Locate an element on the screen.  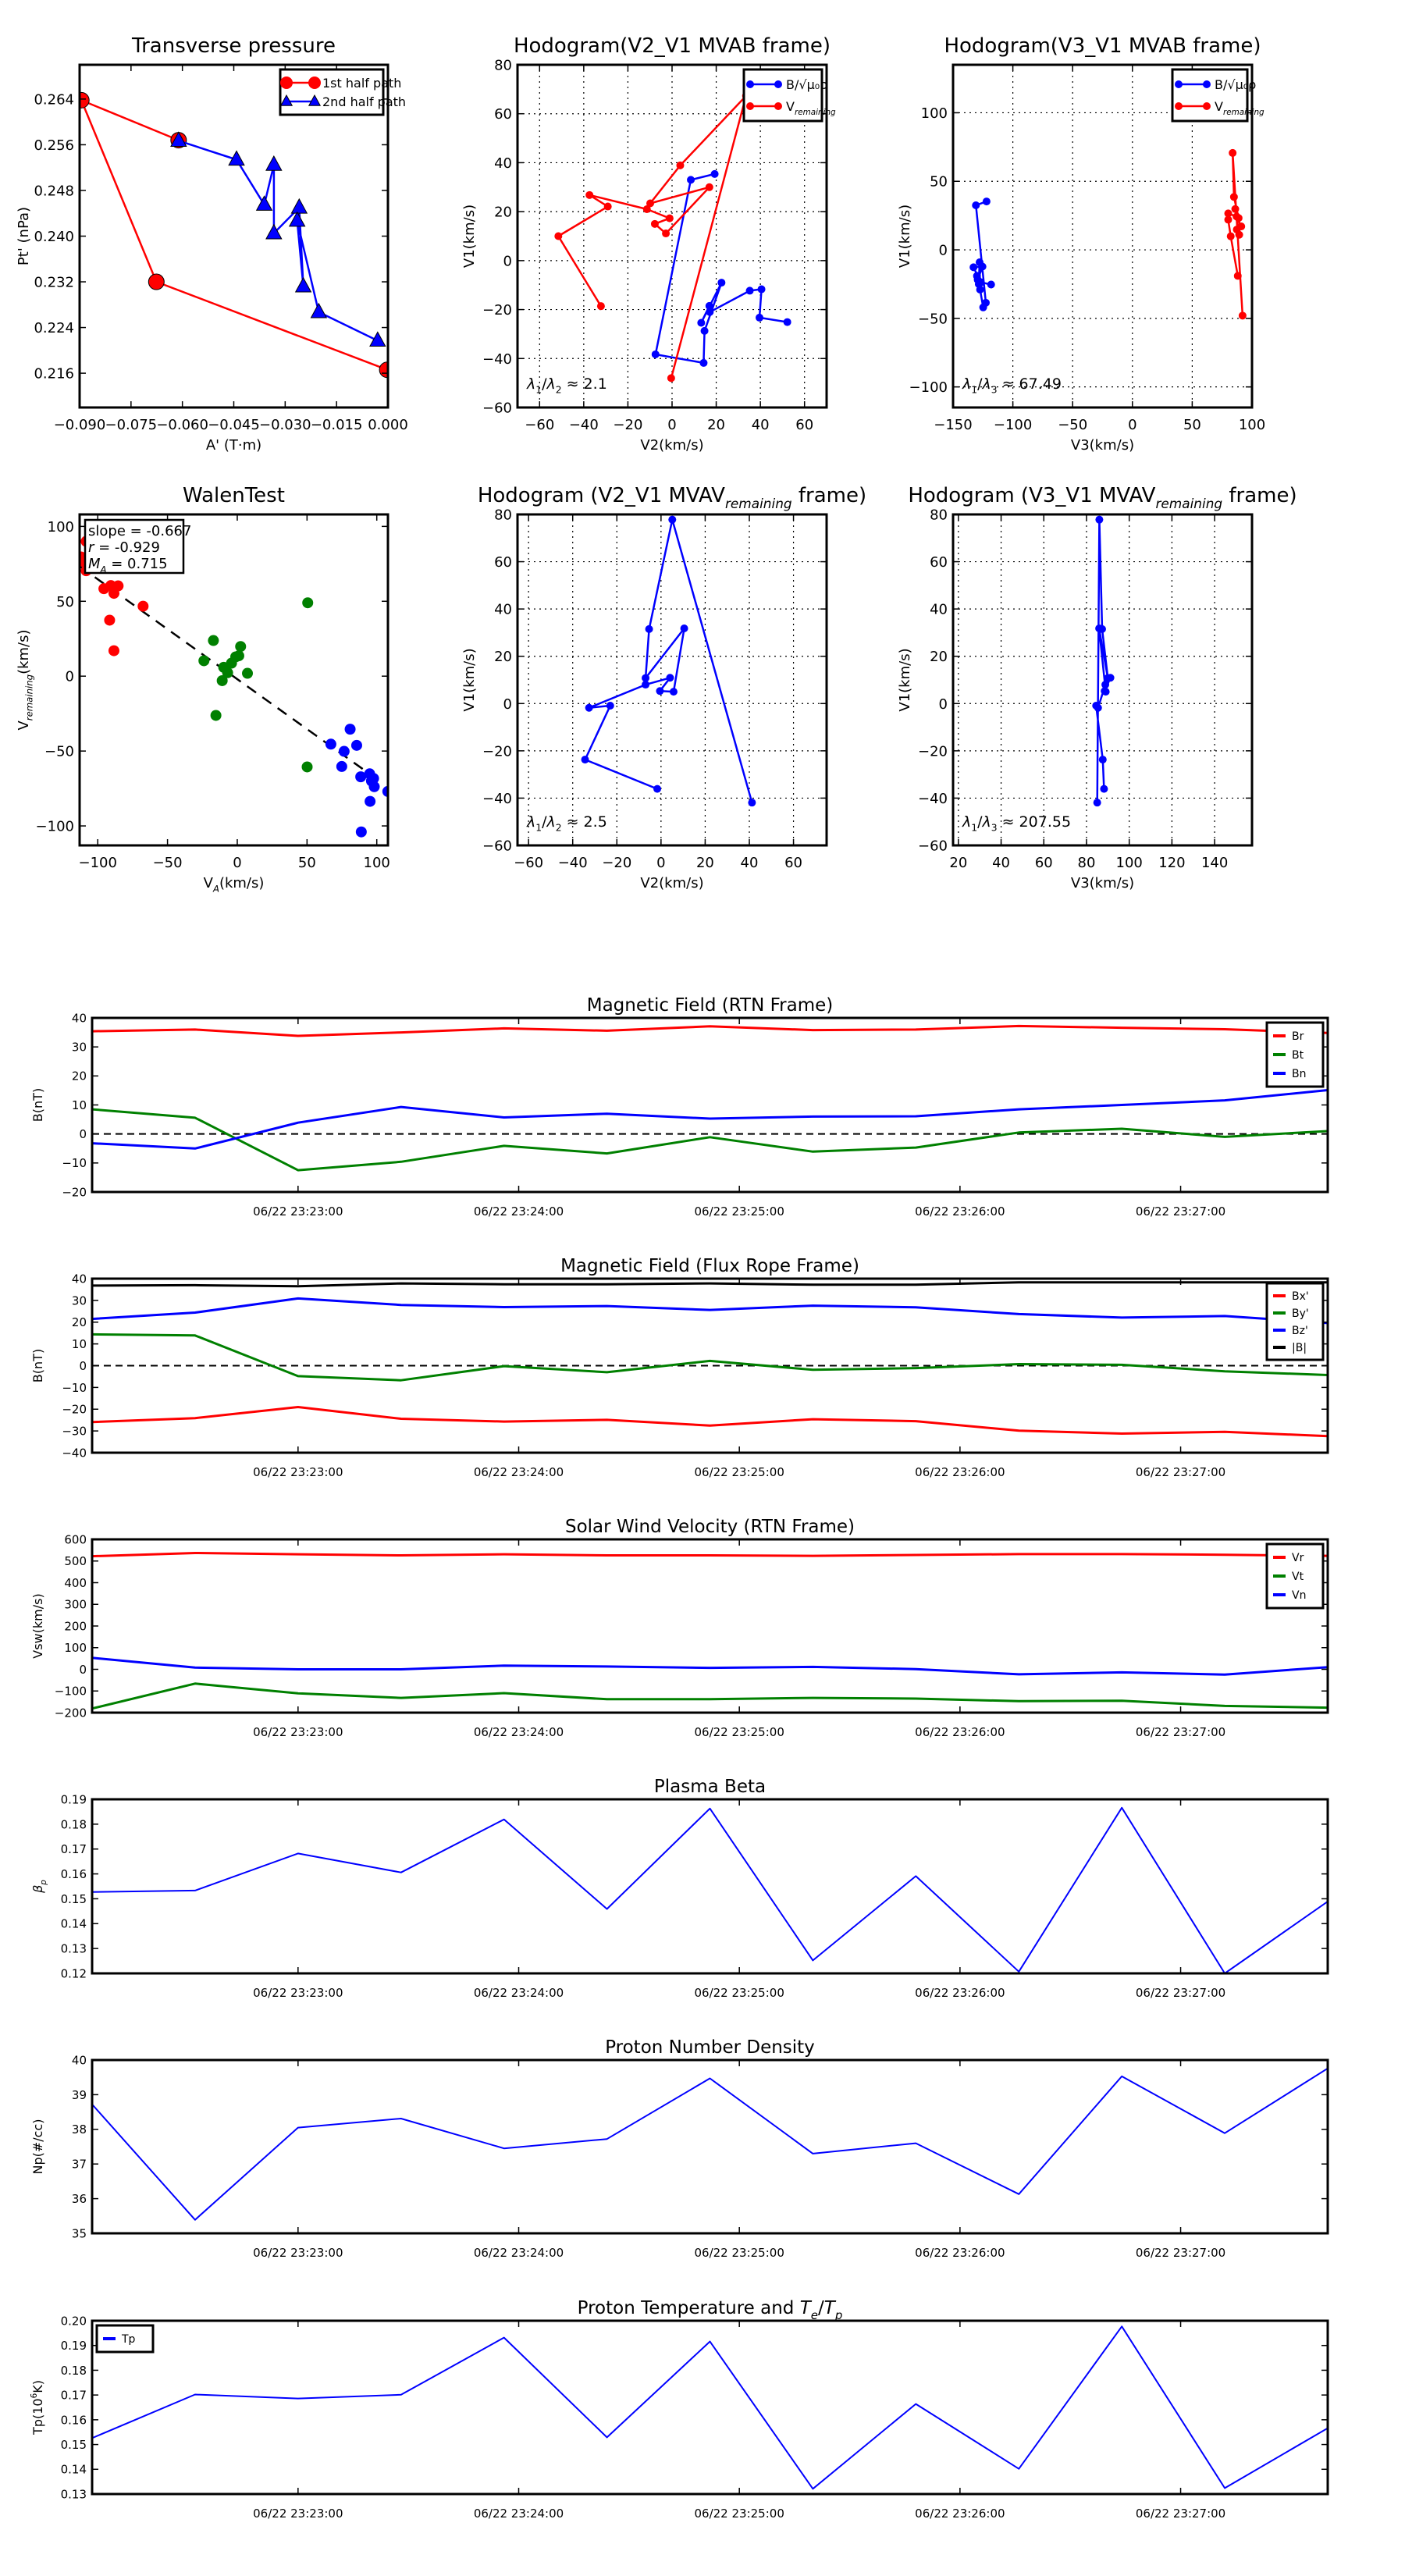
x-tick-label: −150 is located at coordinates (953, 425).